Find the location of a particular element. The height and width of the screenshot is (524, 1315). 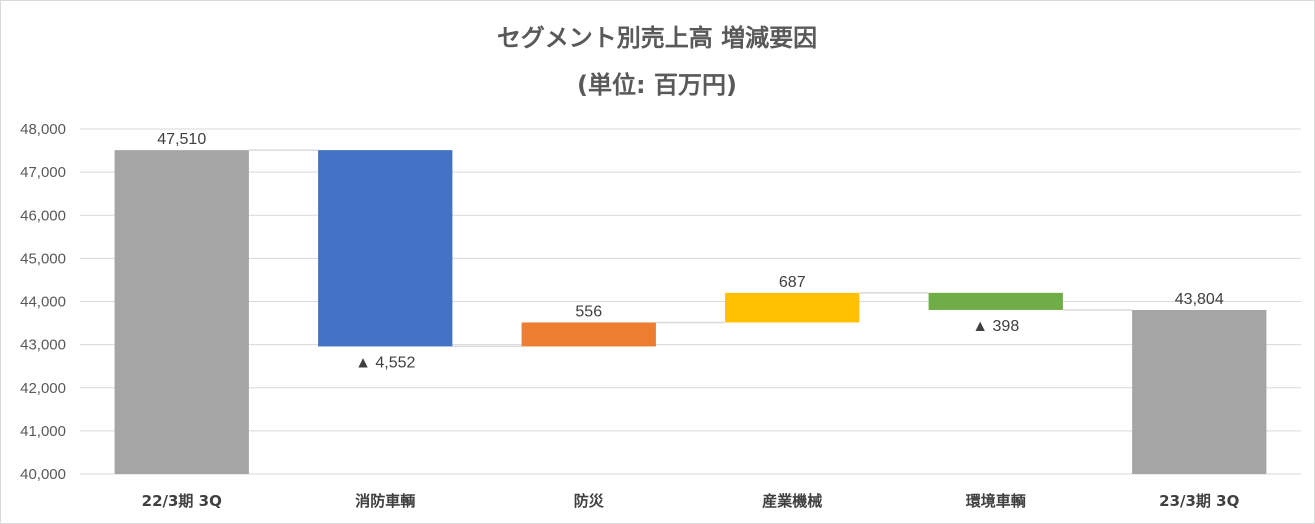

x-axis-categories: 22/3期 3Q 消防車輌 防災 産業機械 環境車輌 23/3期 3Q is located at coordinates (691, 501).